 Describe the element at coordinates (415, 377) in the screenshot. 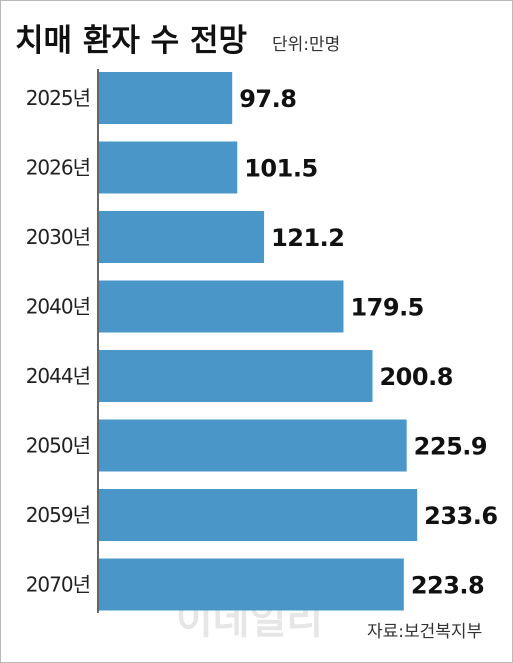

I see `value-label: 200.8` at that location.